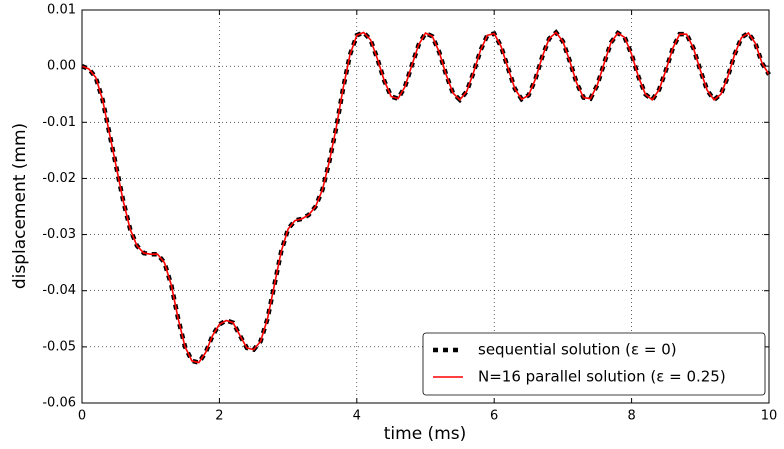  Describe the element at coordinates (20, 206) in the screenshot. I see `y-axis-label: displacement (mm)` at that location.